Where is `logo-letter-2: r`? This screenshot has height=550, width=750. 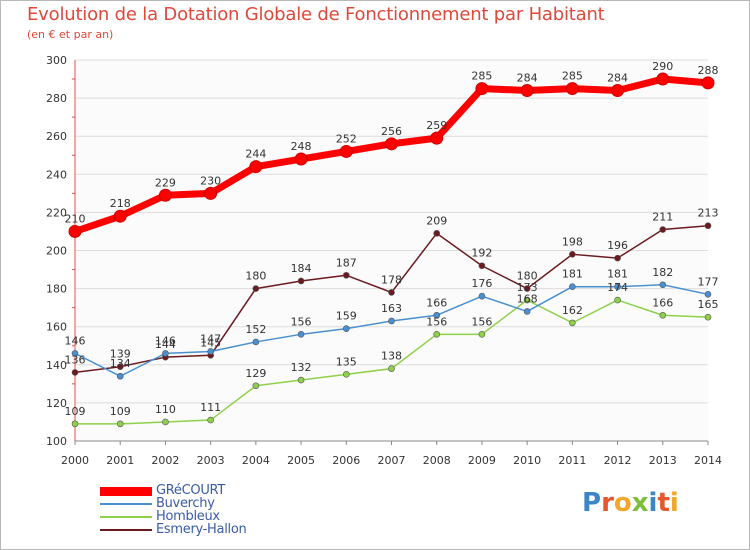 logo-letter-2: r is located at coordinates (607, 503).